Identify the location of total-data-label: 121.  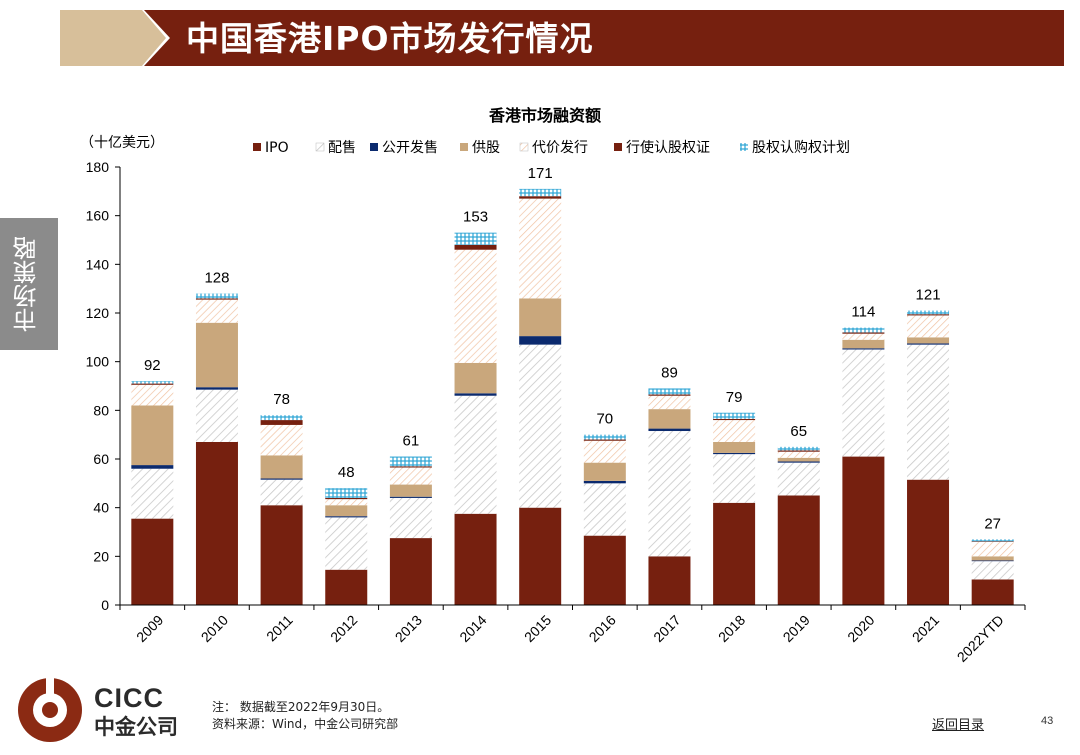
(928, 295).